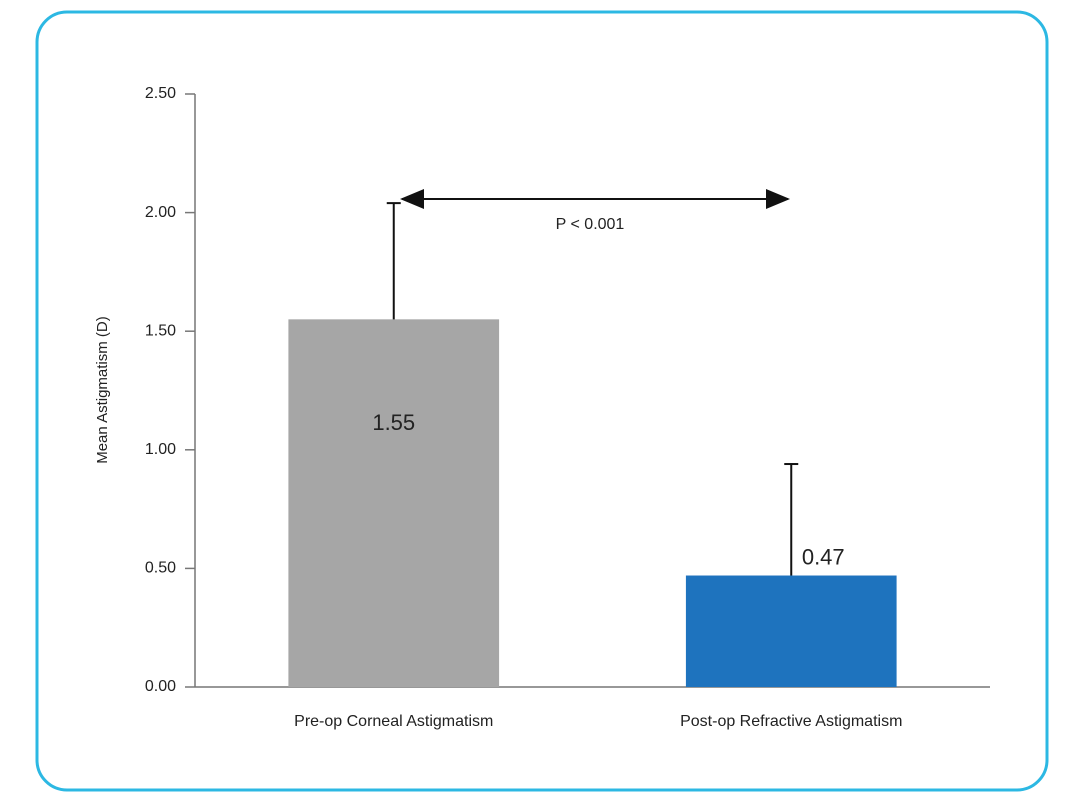 The image size is (1080, 803). Describe the element at coordinates (160, 212) in the screenshot. I see `y-tick-label: 2.00` at that location.